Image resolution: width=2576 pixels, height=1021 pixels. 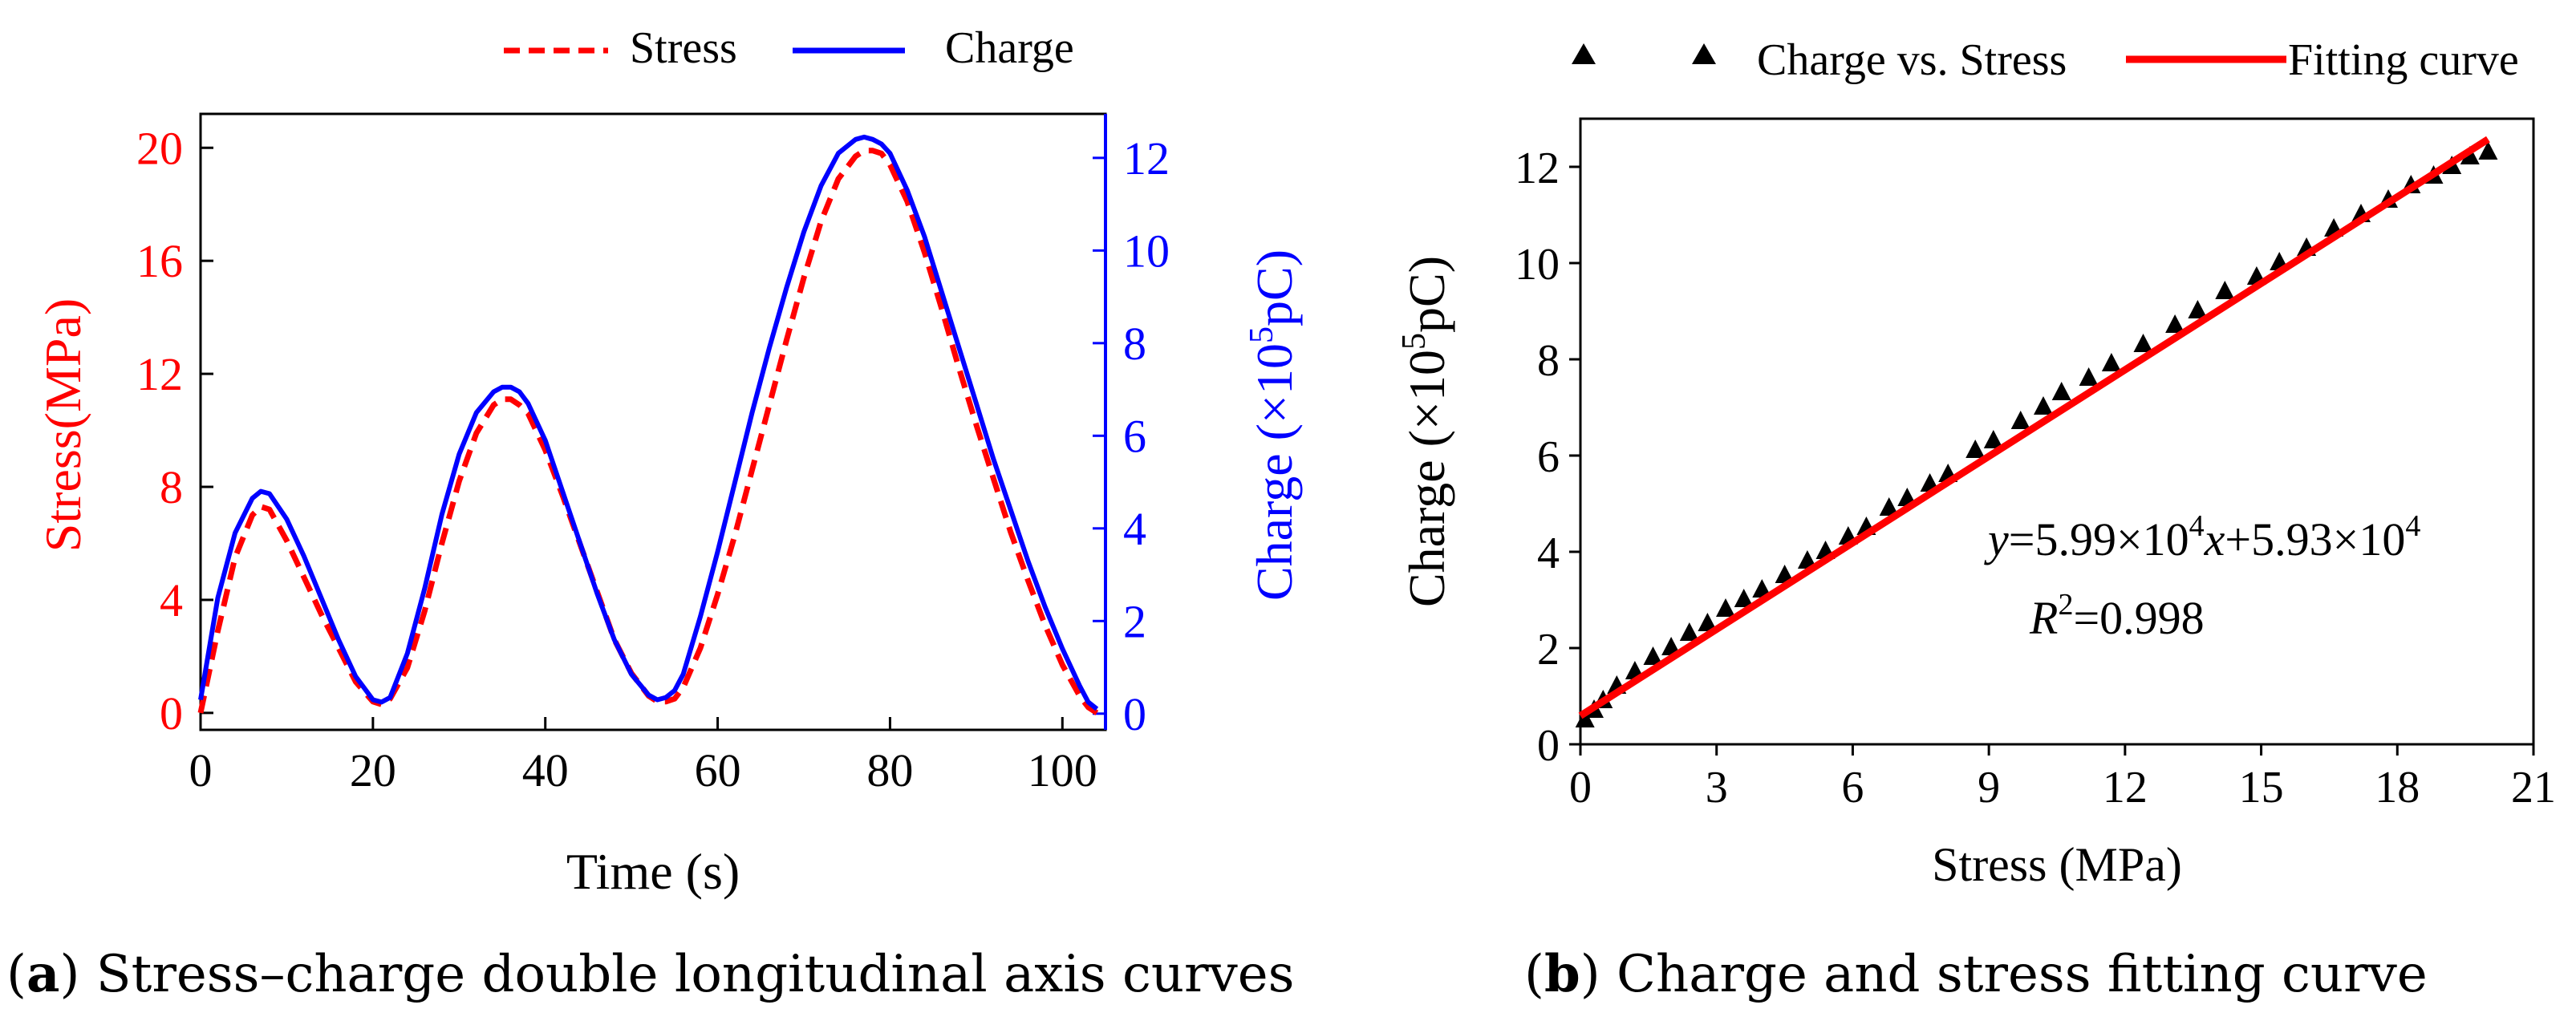 What do you see at coordinates (2412, 526) in the screenshot?
I see `eq-exp2: 4` at bounding box center [2412, 526].